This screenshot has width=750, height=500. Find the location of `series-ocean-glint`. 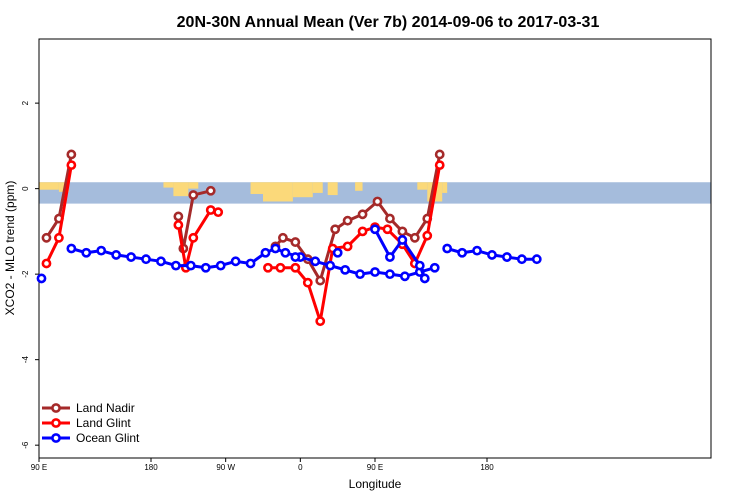

series-ocean-glint is located at coordinates (289, 254).